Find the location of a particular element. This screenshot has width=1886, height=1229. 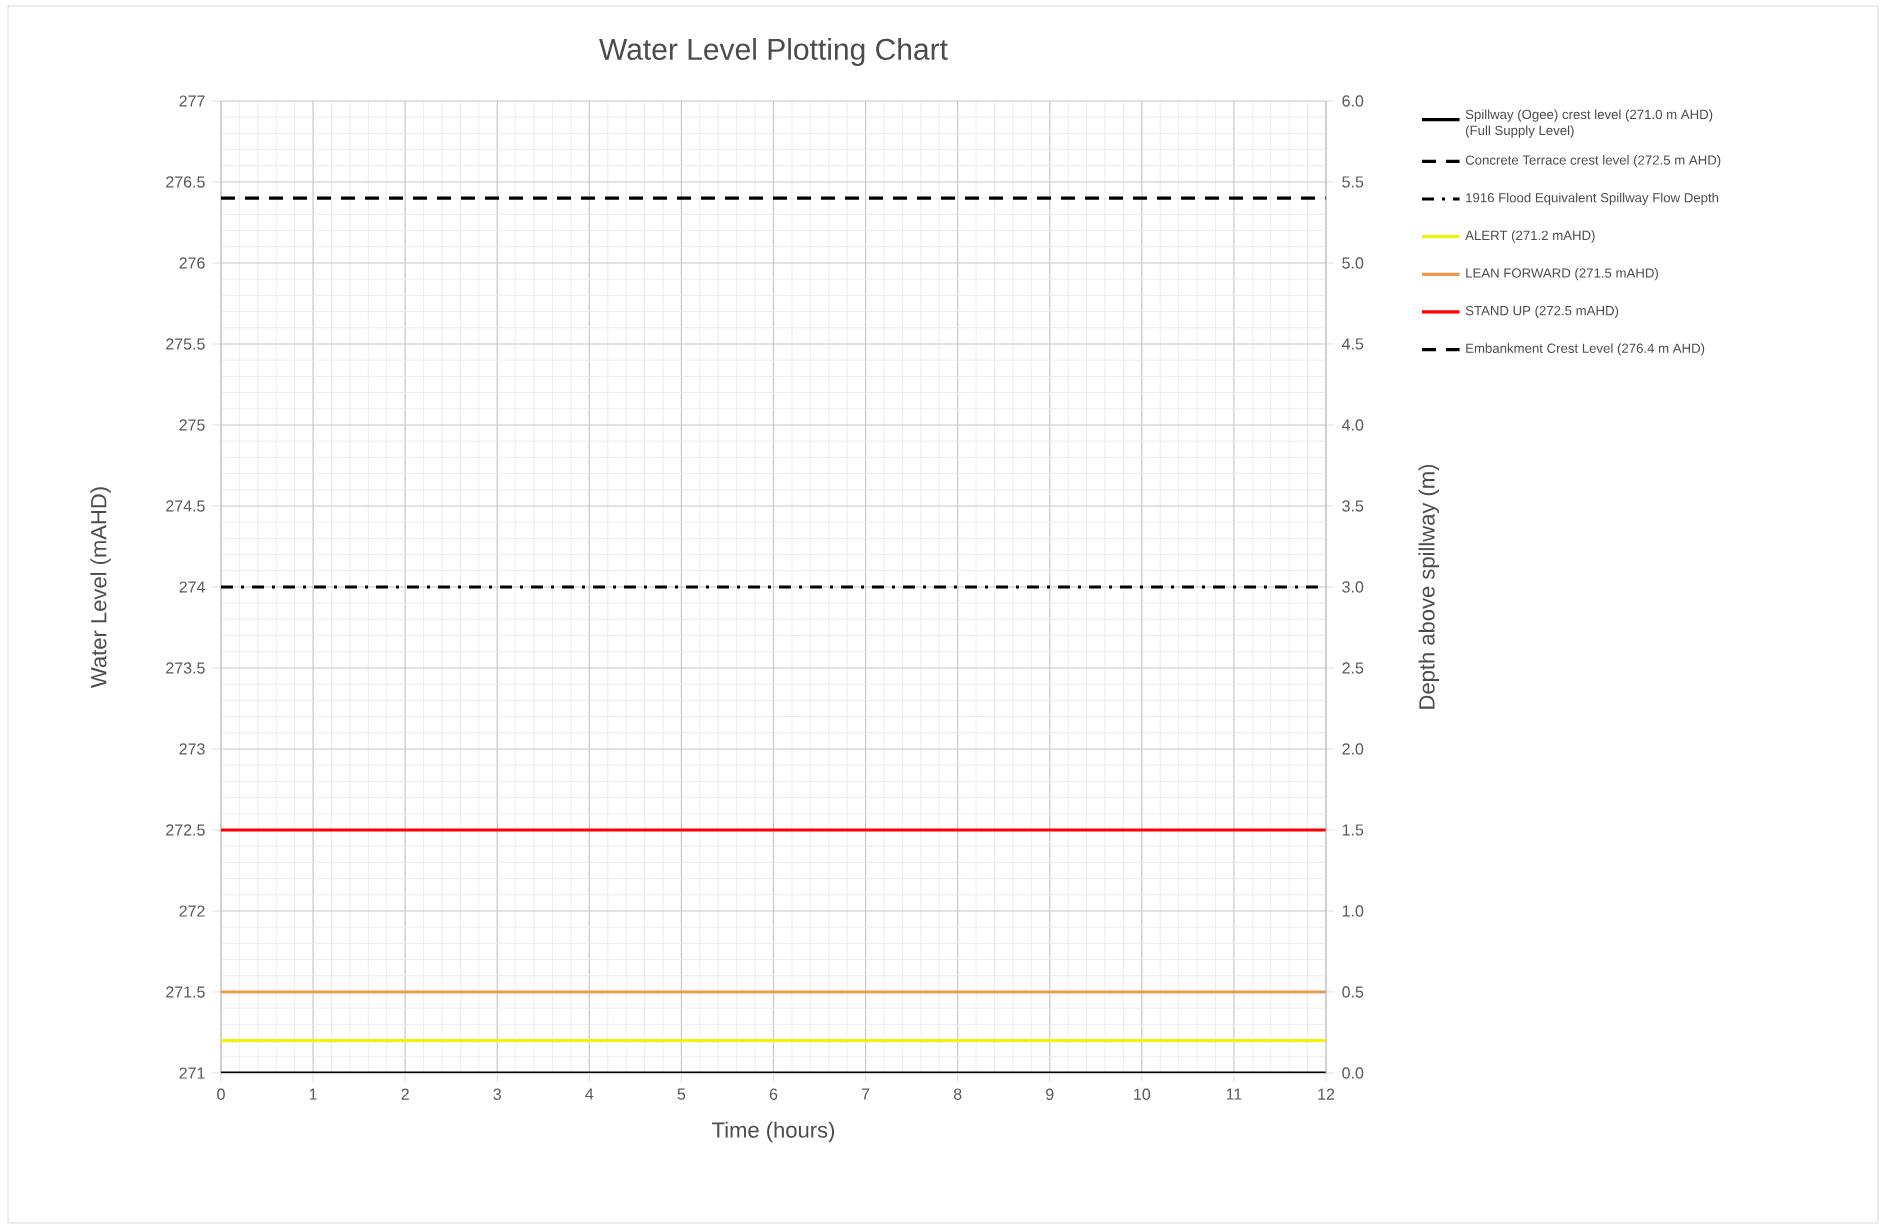

y-tick-label: 273.5 is located at coordinates (185, 668).